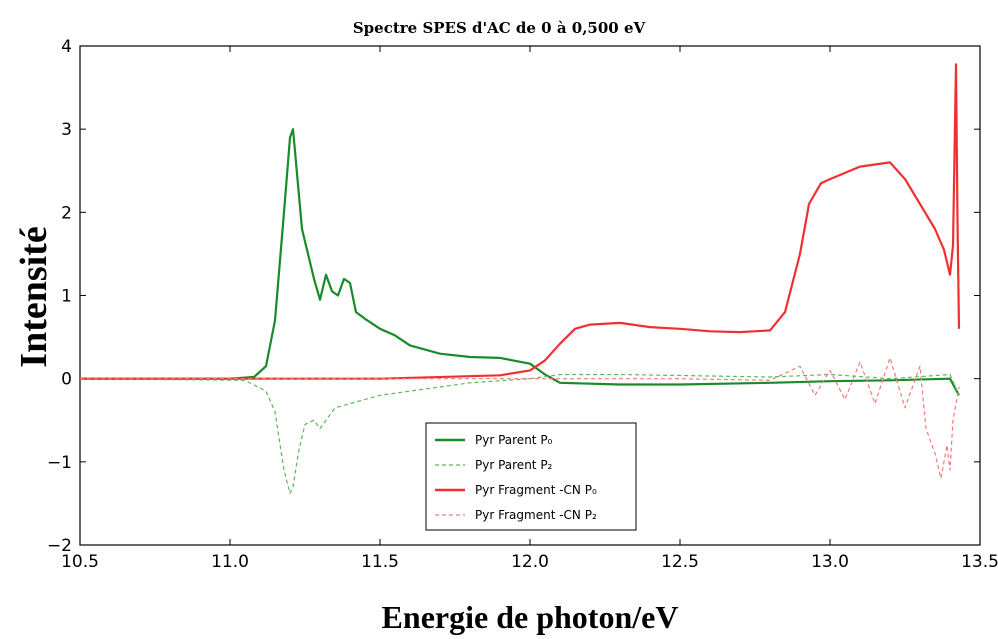  What do you see at coordinates (530, 617) in the screenshot?
I see `x-axis-label: Energie de photon/eV` at bounding box center [530, 617].